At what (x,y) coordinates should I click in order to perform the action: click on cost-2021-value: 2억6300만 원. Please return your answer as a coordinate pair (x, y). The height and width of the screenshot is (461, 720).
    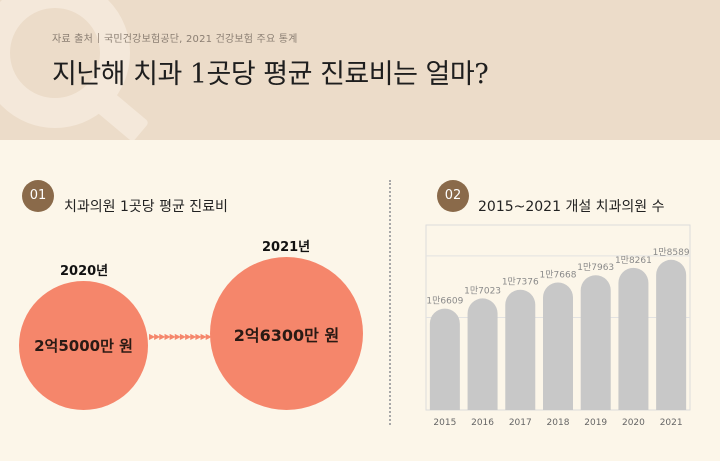
    Looking at the image, I should click on (286, 335).